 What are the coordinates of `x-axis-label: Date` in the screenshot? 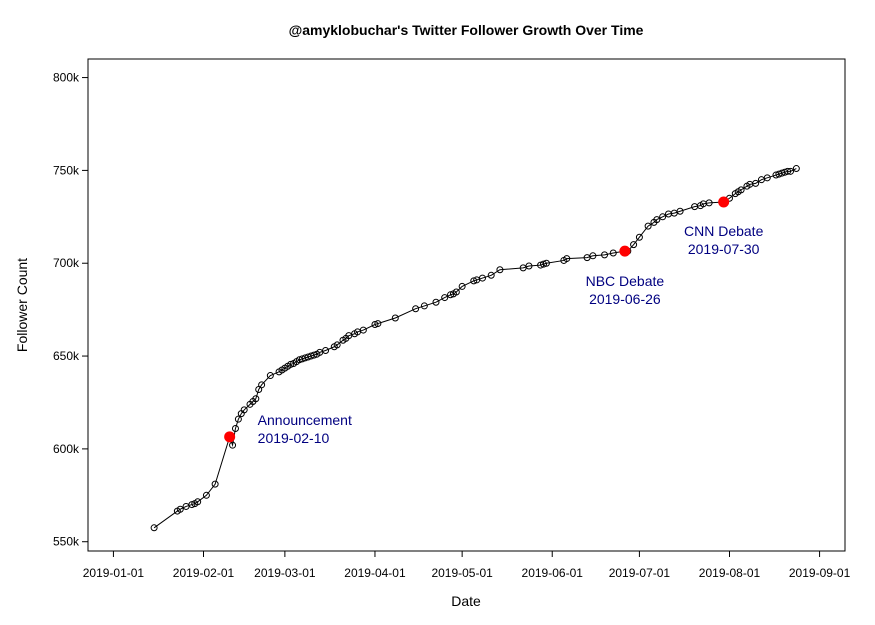 It's located at (466, 601).